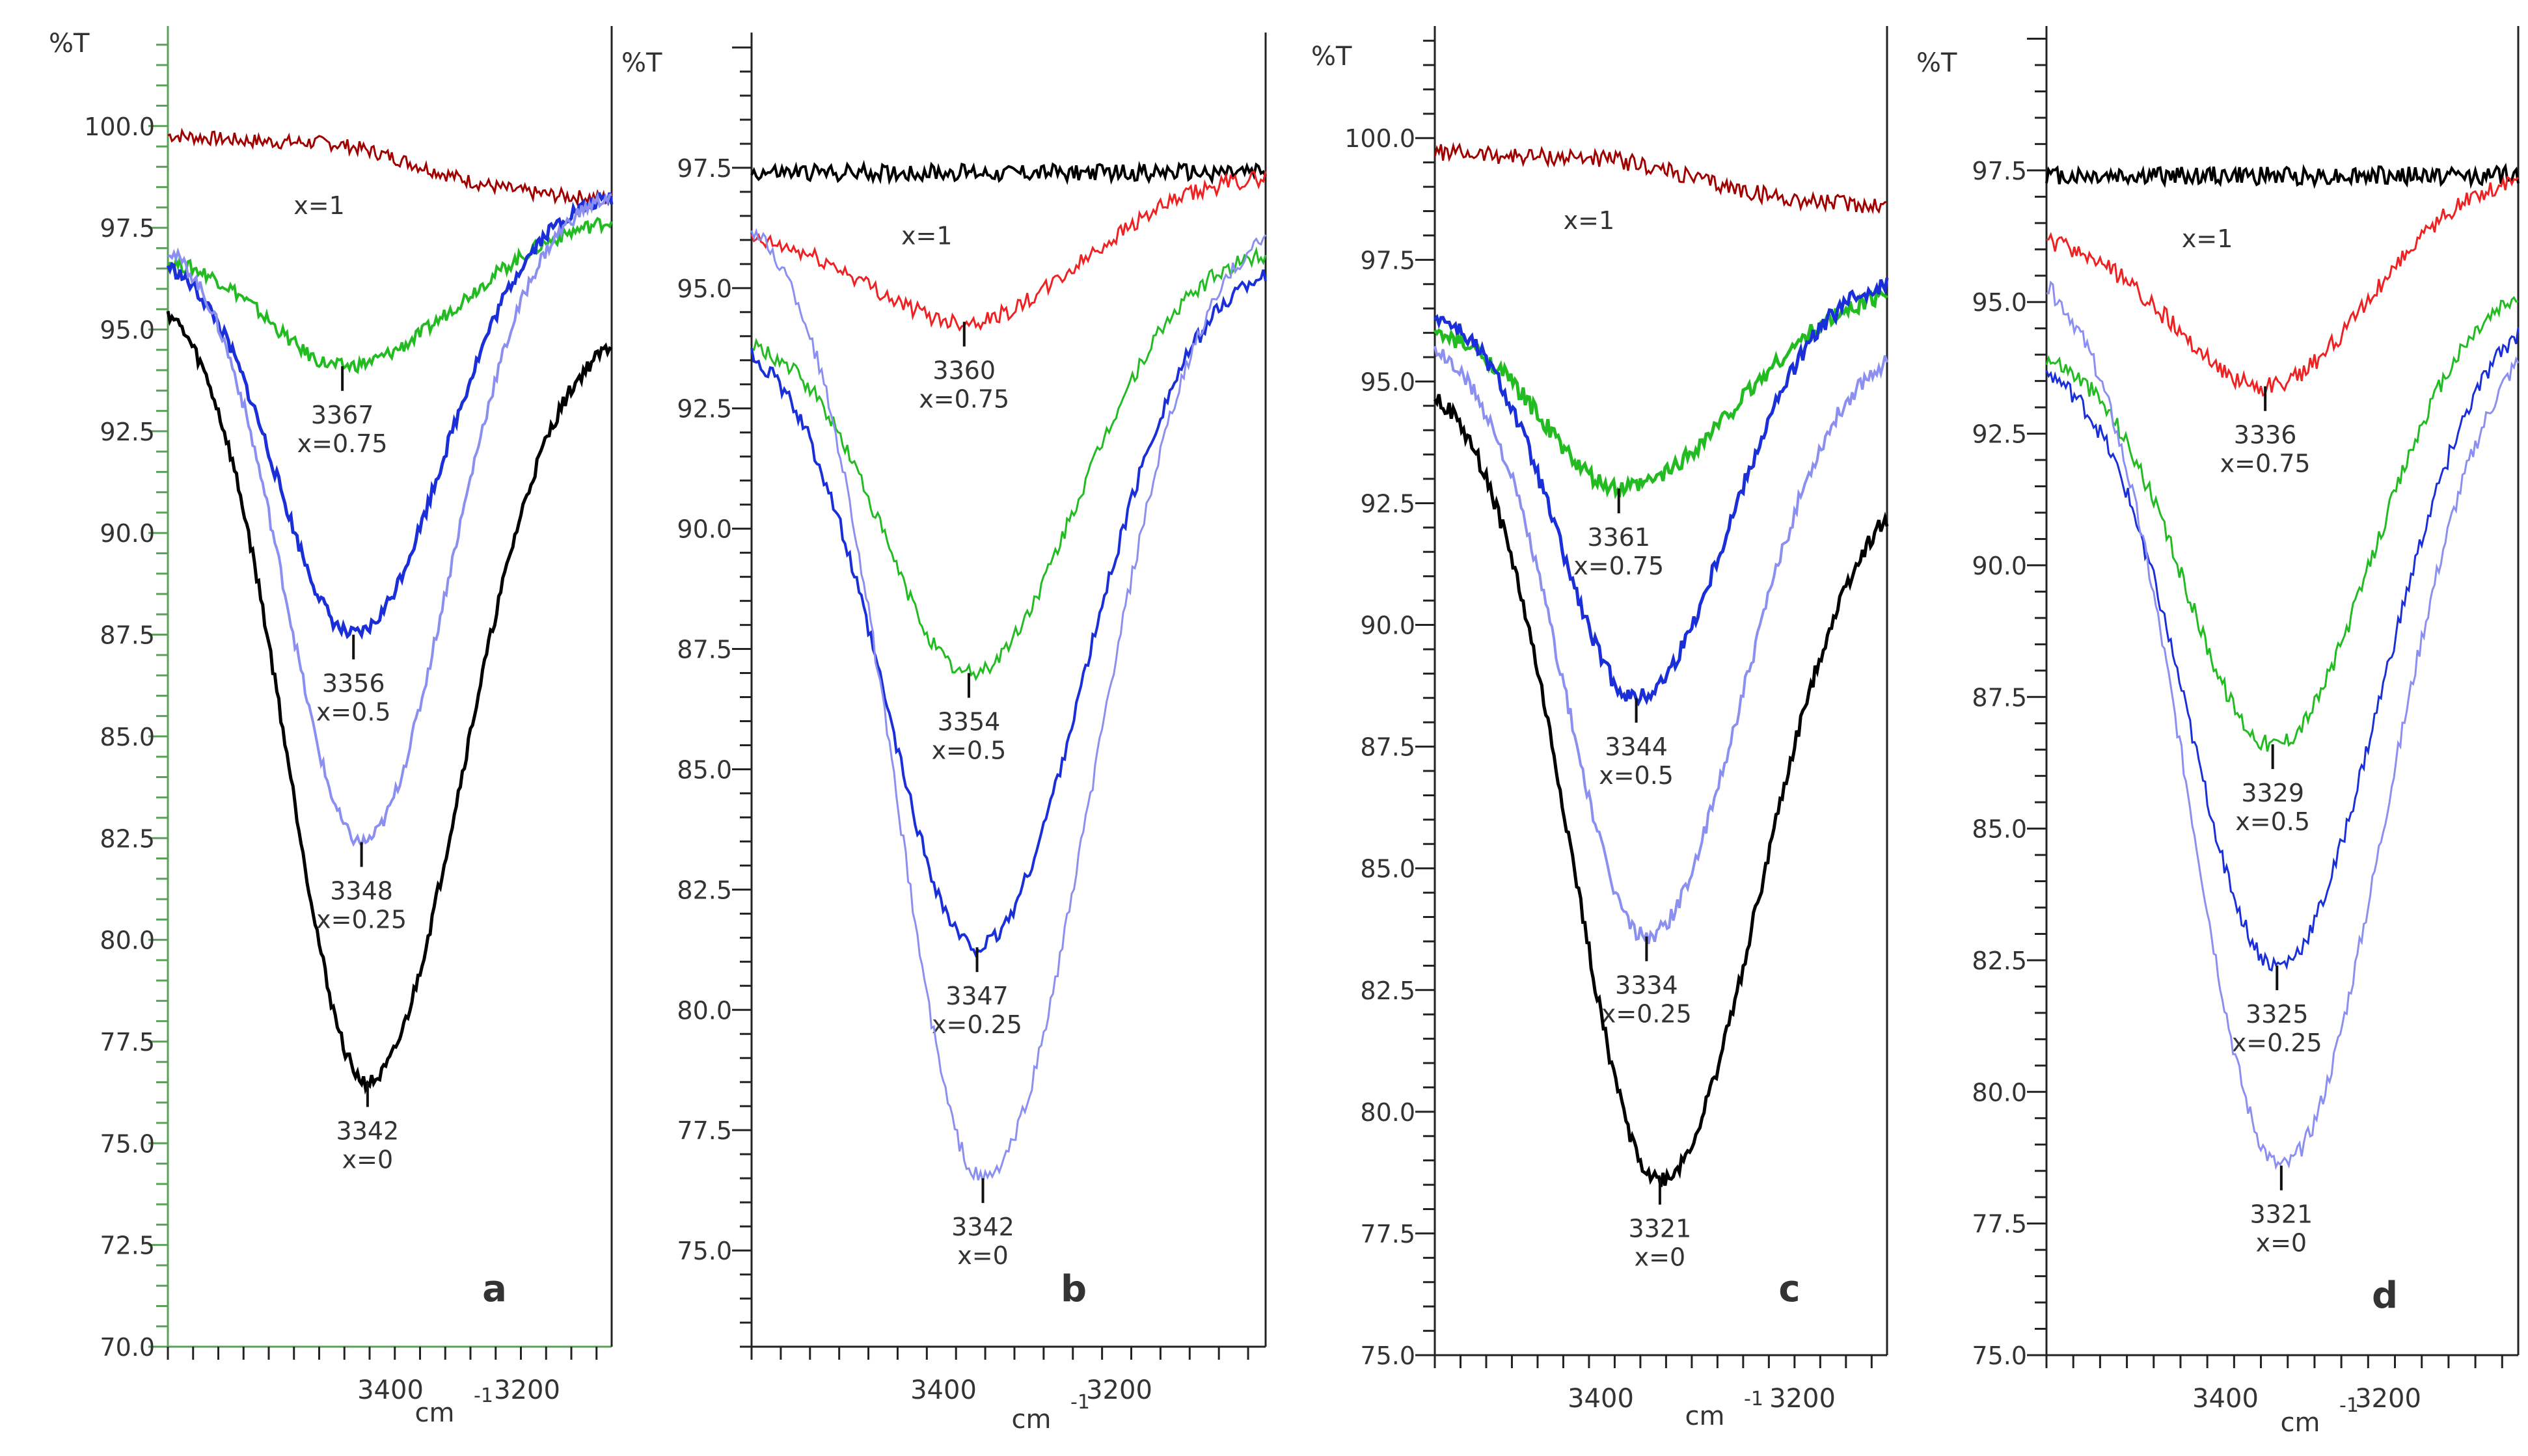 This screenshot has height=1456, width=2528. What do you see at coordinates (1074, 1289) in the screenshot?
I see `panel-label: b` at bounding box center [1074, 1289].